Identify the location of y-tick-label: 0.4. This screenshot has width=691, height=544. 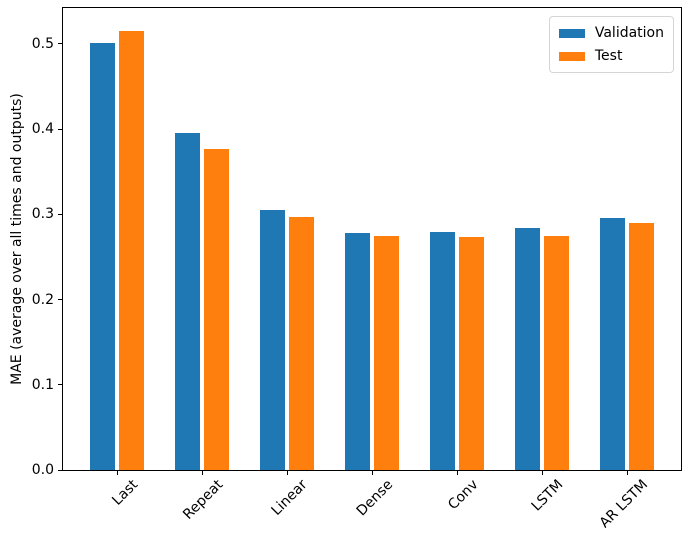
(42, 129).